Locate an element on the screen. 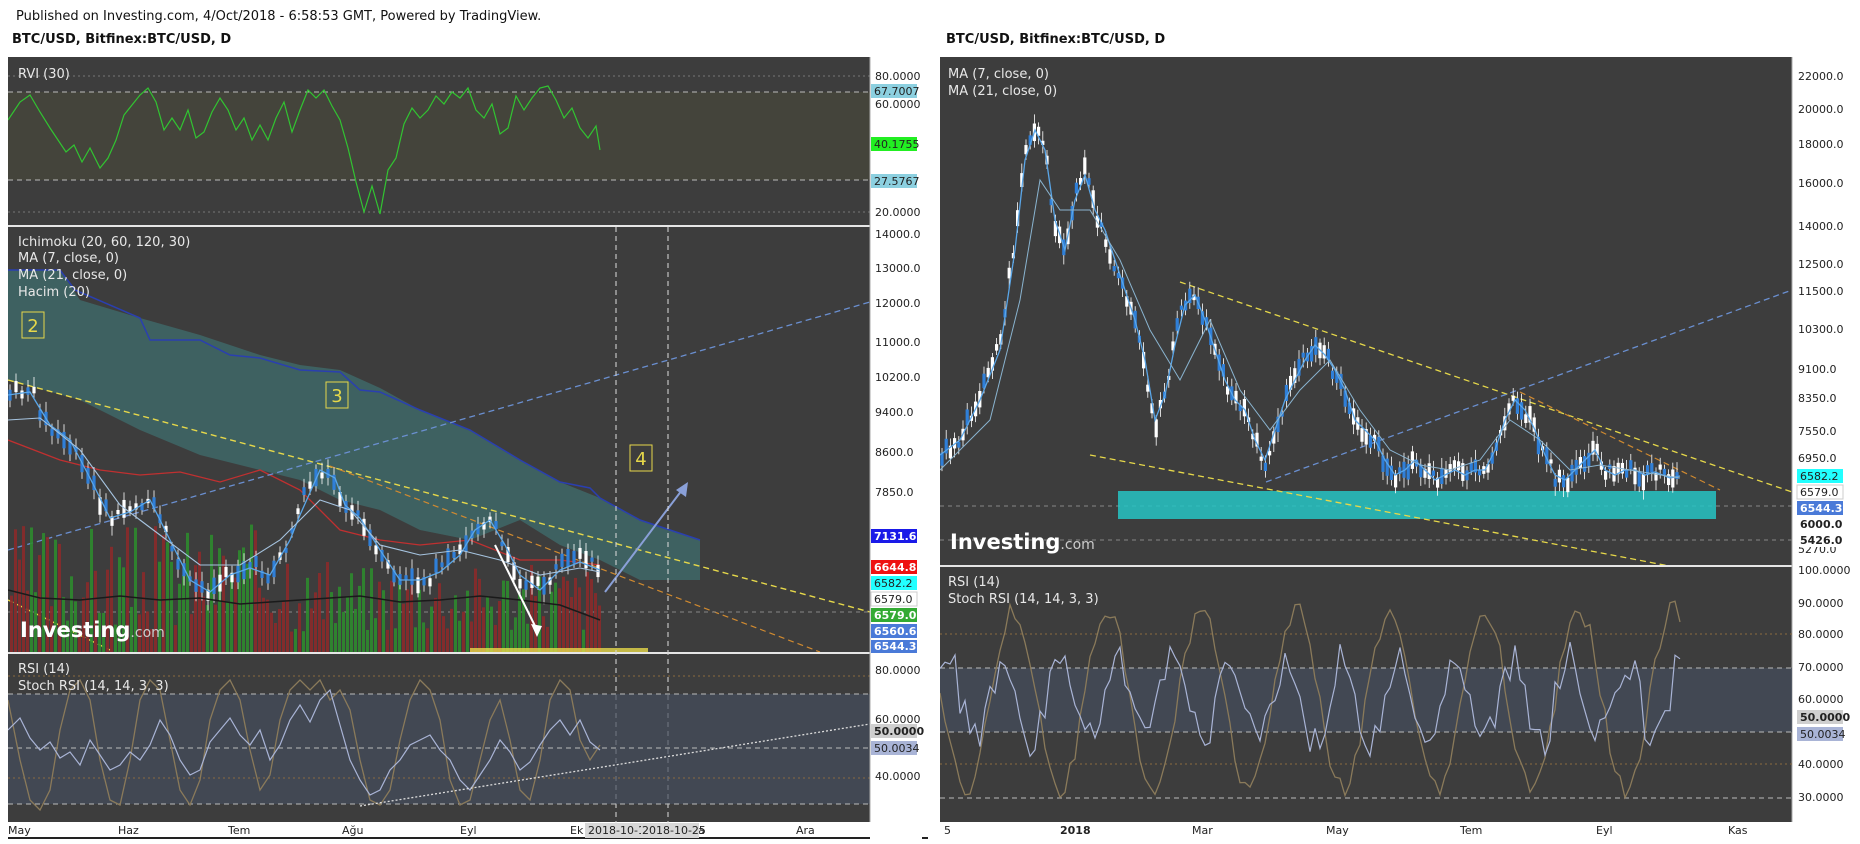 The width and height of the screenshot is (1860, 844). date-tag-1: 2018-10-1 is located at coordinates (616, 830).